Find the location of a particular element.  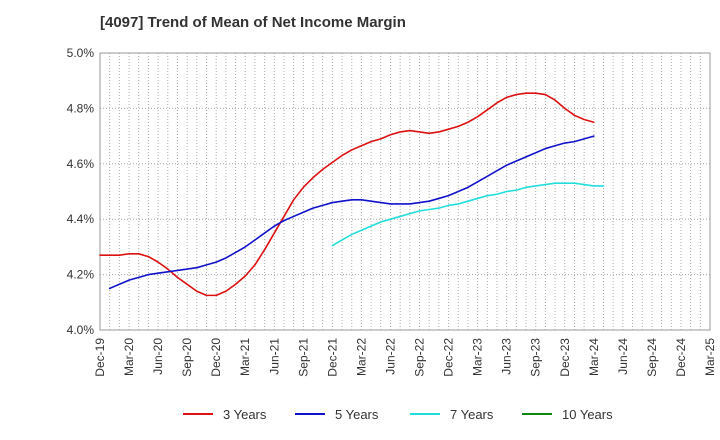

x-tick-label: Jun-23 is located at coordinates (507, 356).